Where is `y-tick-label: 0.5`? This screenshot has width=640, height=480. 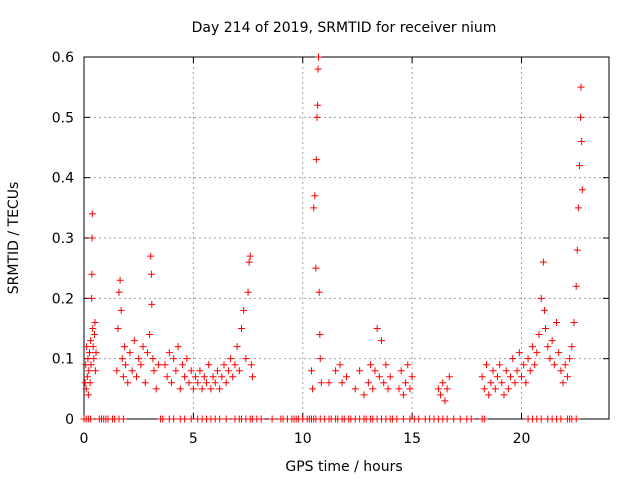
y-tick-label: 0.5 is located at coordinates (63, 118).